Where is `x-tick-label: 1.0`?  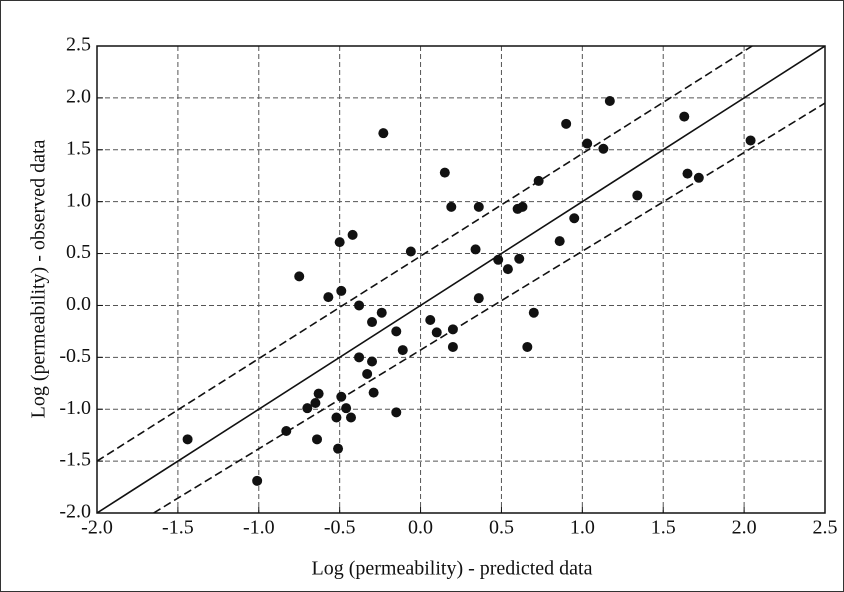 x-tick-label: 1.0 is located at coordinates (582, 528).